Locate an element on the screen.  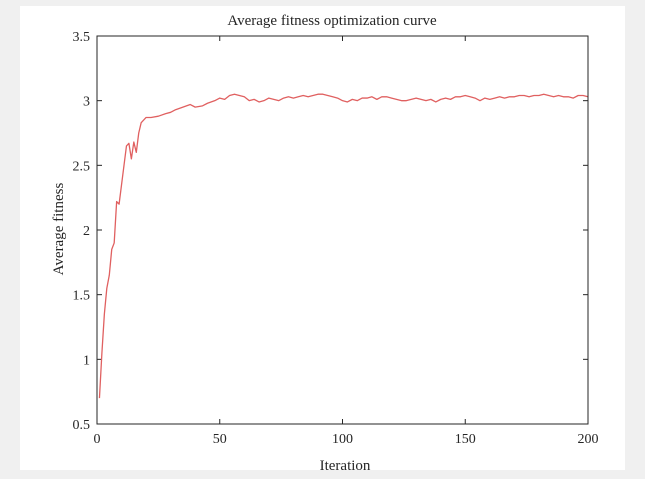
y-axis-label: Average fitness is located at coordinates (59, 229).